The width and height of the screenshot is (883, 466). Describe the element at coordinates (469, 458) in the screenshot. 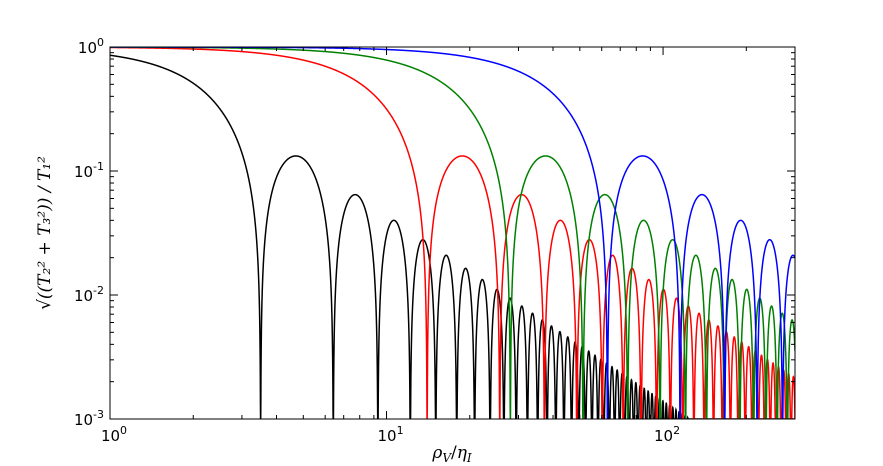

I see `x-label-sub-i: I` at that location.